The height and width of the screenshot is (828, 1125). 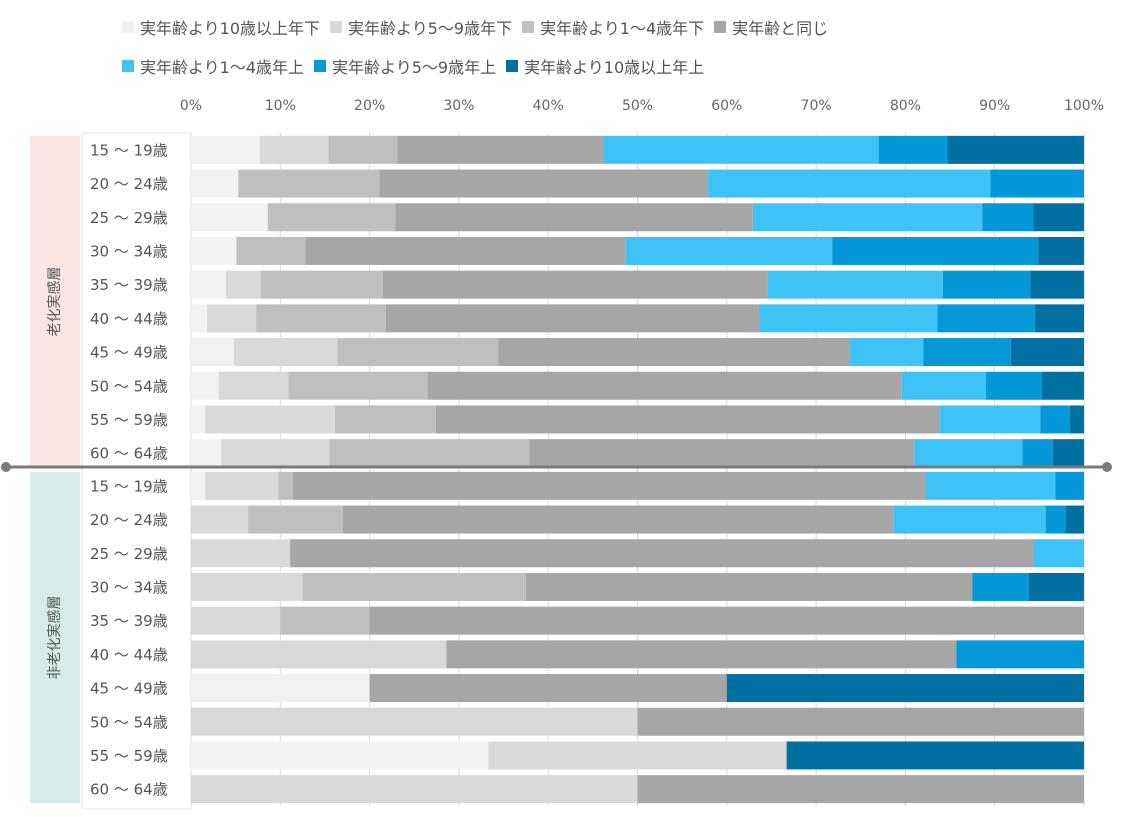 What do you see at coordinates (136, 471) in the screenshot?
I see `category-column-frame` at bounding box center [136, 471].